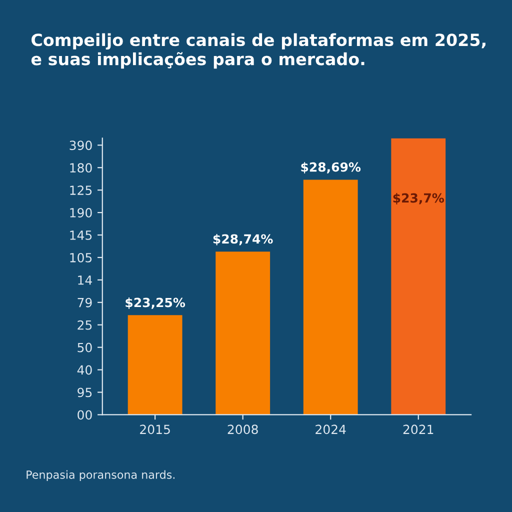  I want to click on text: Penpasia poransona nards., so click(100, 476).